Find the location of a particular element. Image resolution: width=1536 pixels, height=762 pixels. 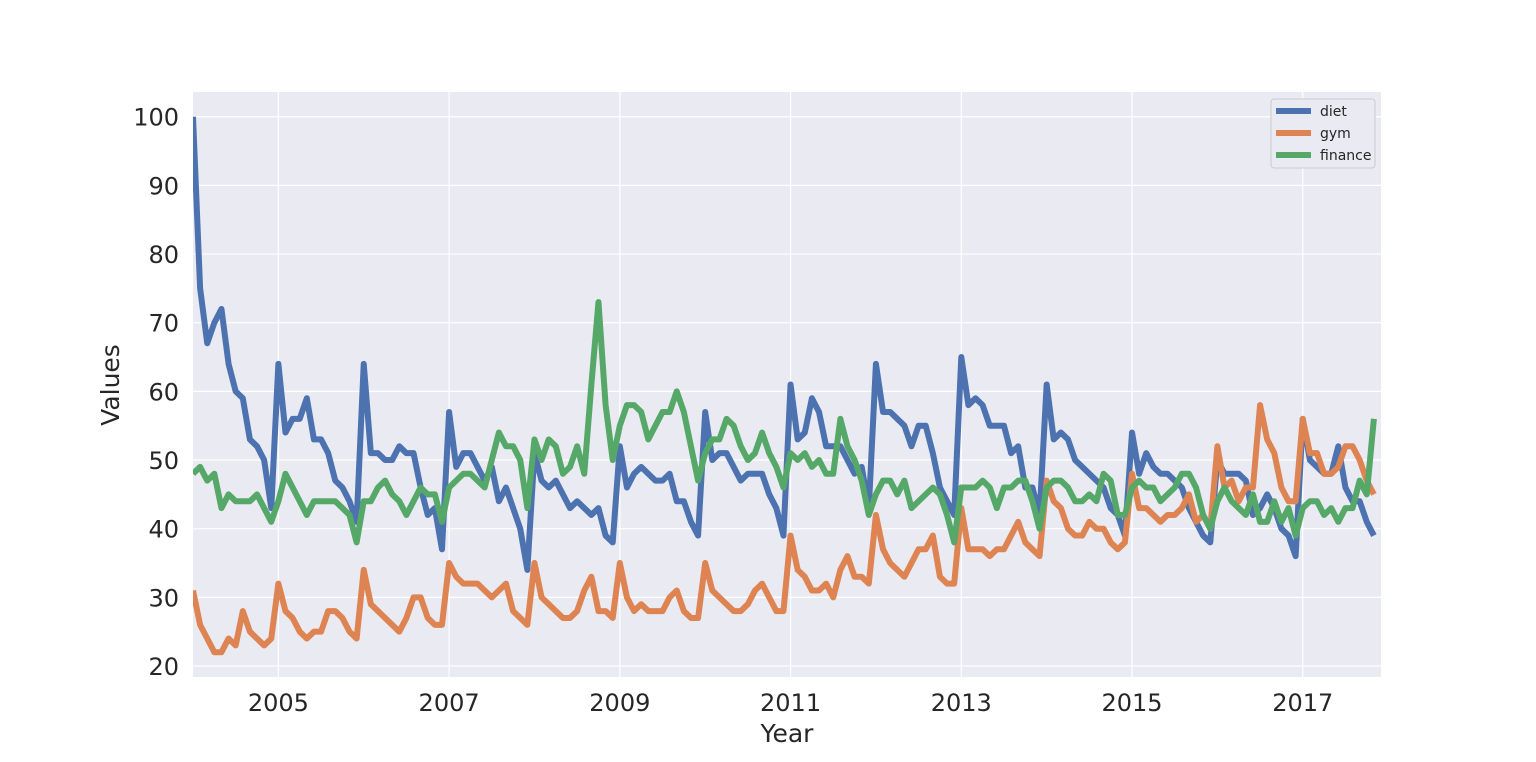

legend-label-diet: diet is located at coordinates (1333, 112).